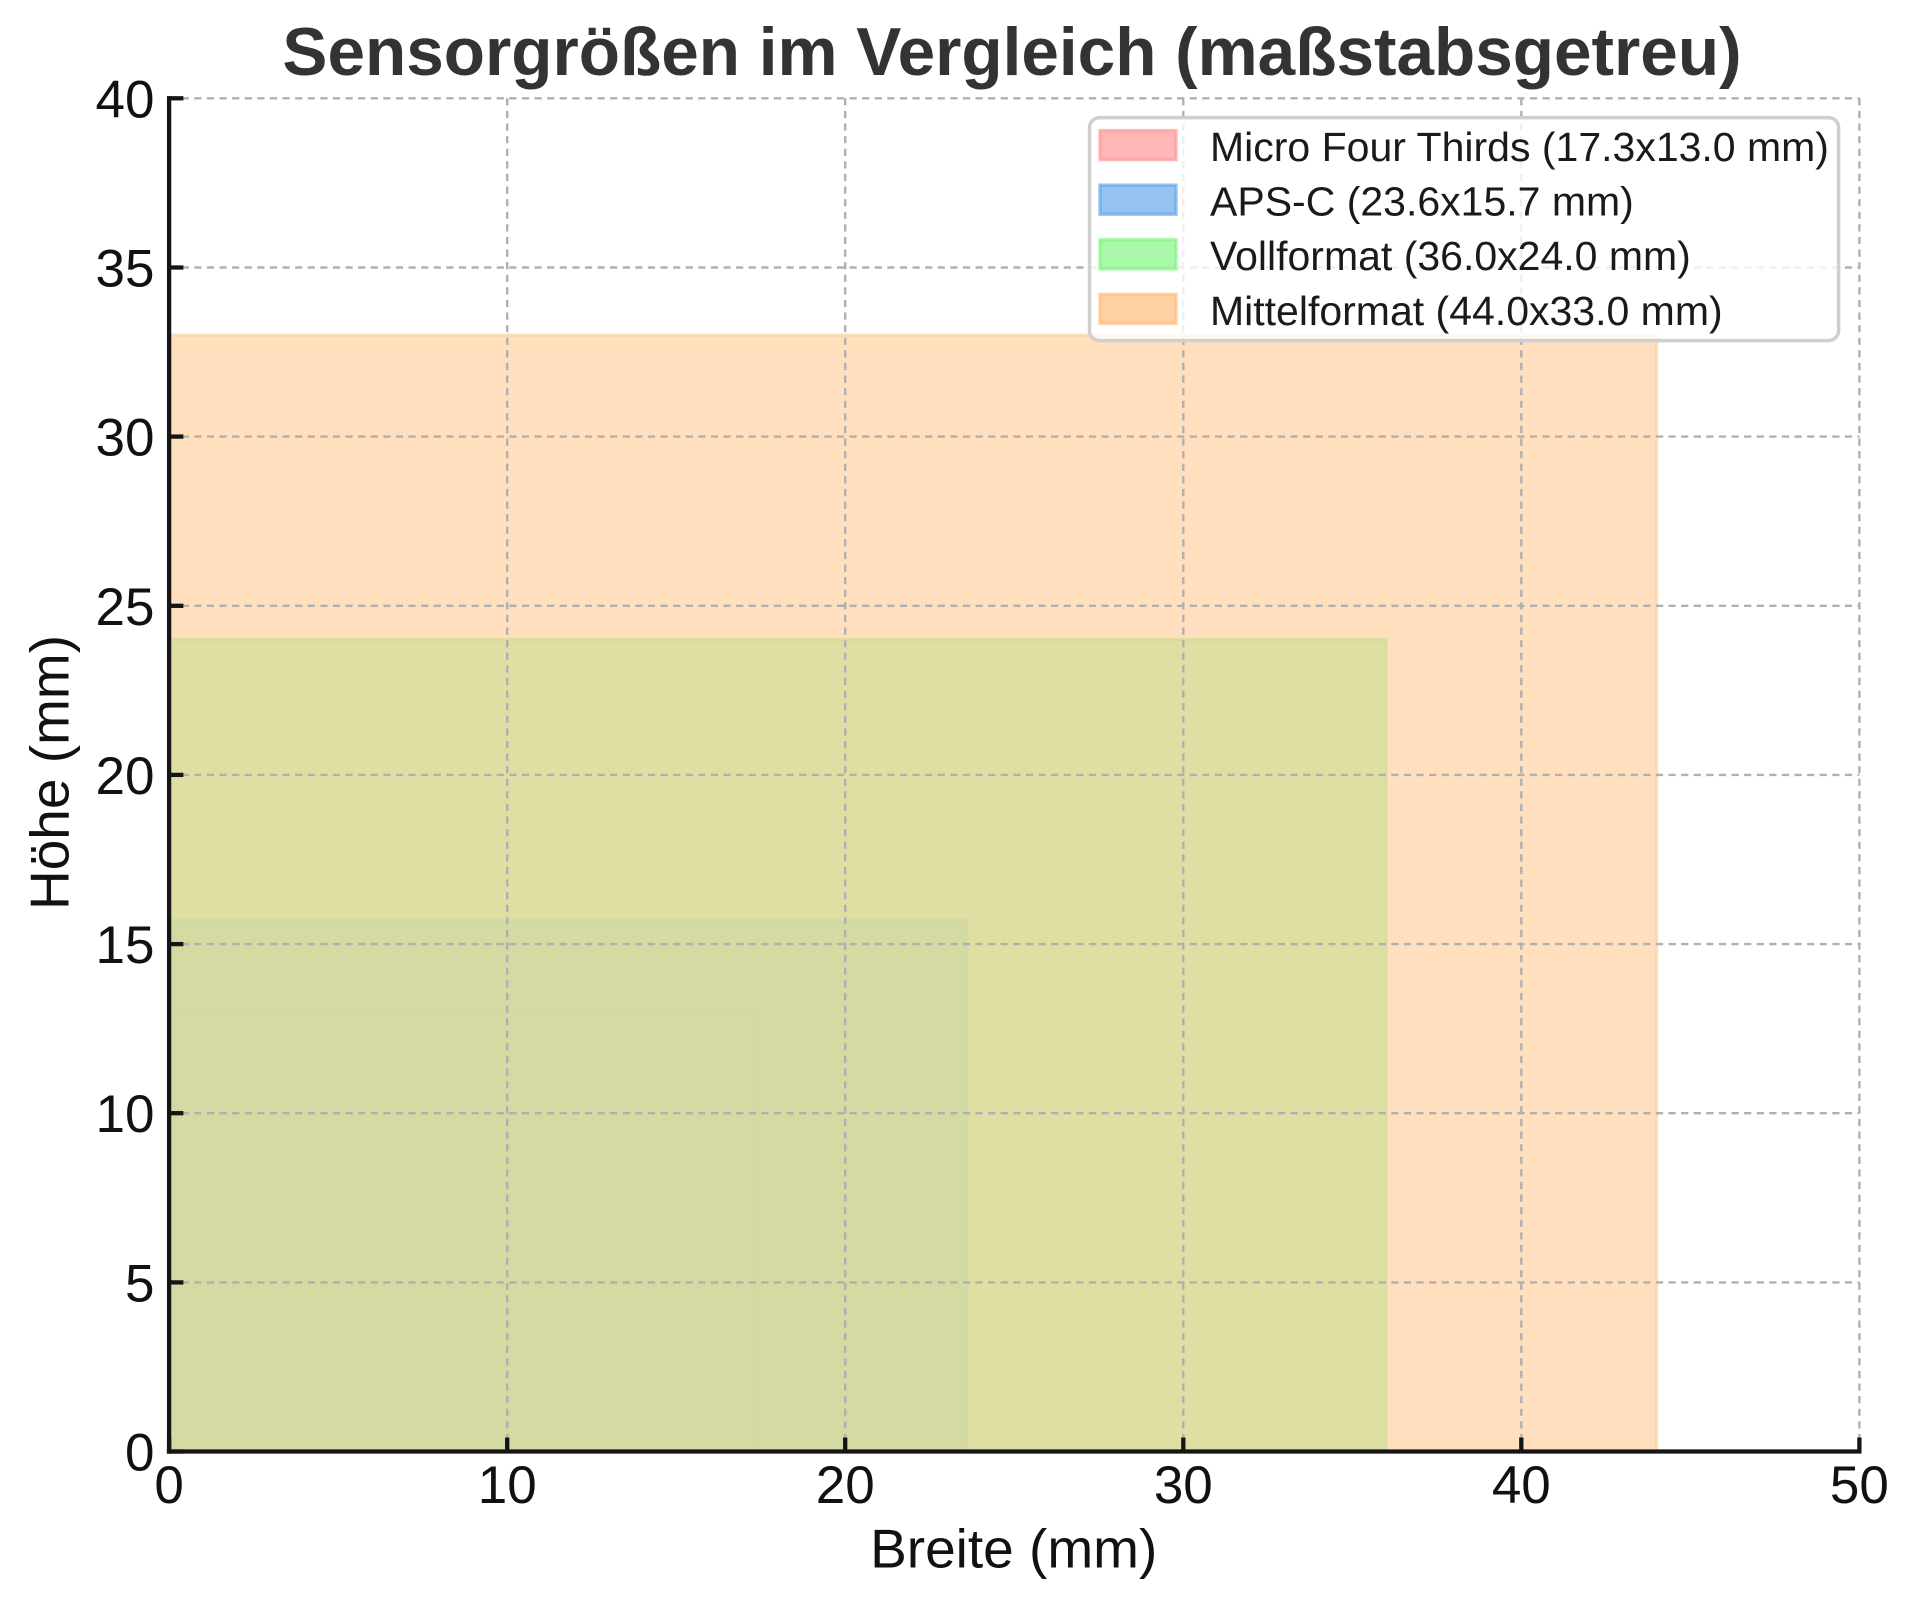 Image resolution: width=1920 pixels, height=1604 pixels. Describe the element at coordinates (1422, 202) in the screenshot. I see `svg-text: APS-C (23.6x15.7 mm)` at that location.